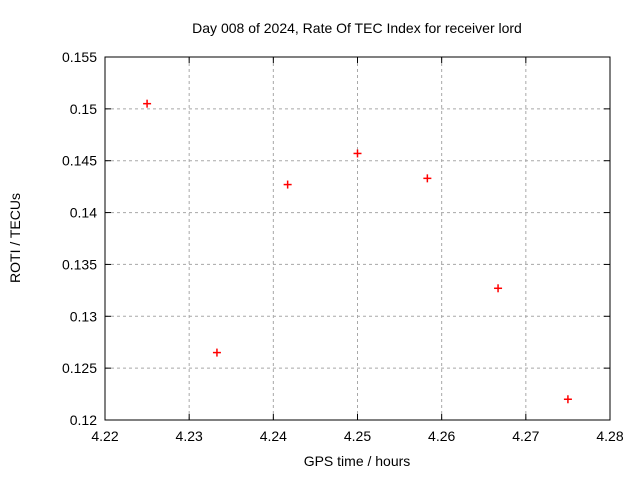 Image resolution: width=640 pixels, height=480 pixels. What do you see at coordinates (83, 420) in the screenshot?
I see `y-tick-label: 0.12` at bounding box center [83, 420].